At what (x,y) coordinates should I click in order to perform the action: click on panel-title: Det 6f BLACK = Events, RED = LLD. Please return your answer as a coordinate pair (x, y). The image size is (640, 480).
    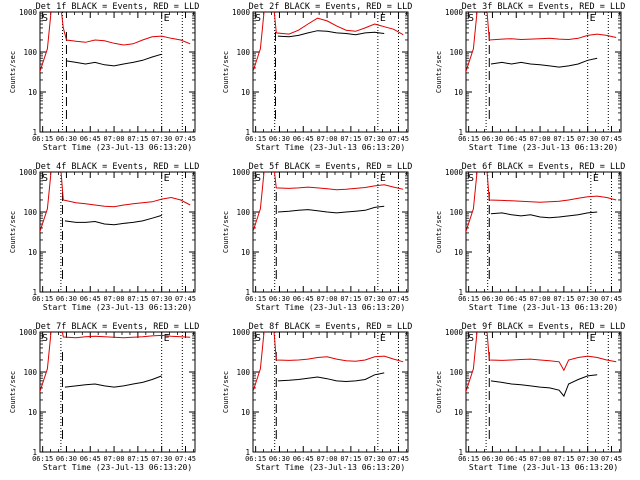
    Looking at the image, I should click on (544, 167).